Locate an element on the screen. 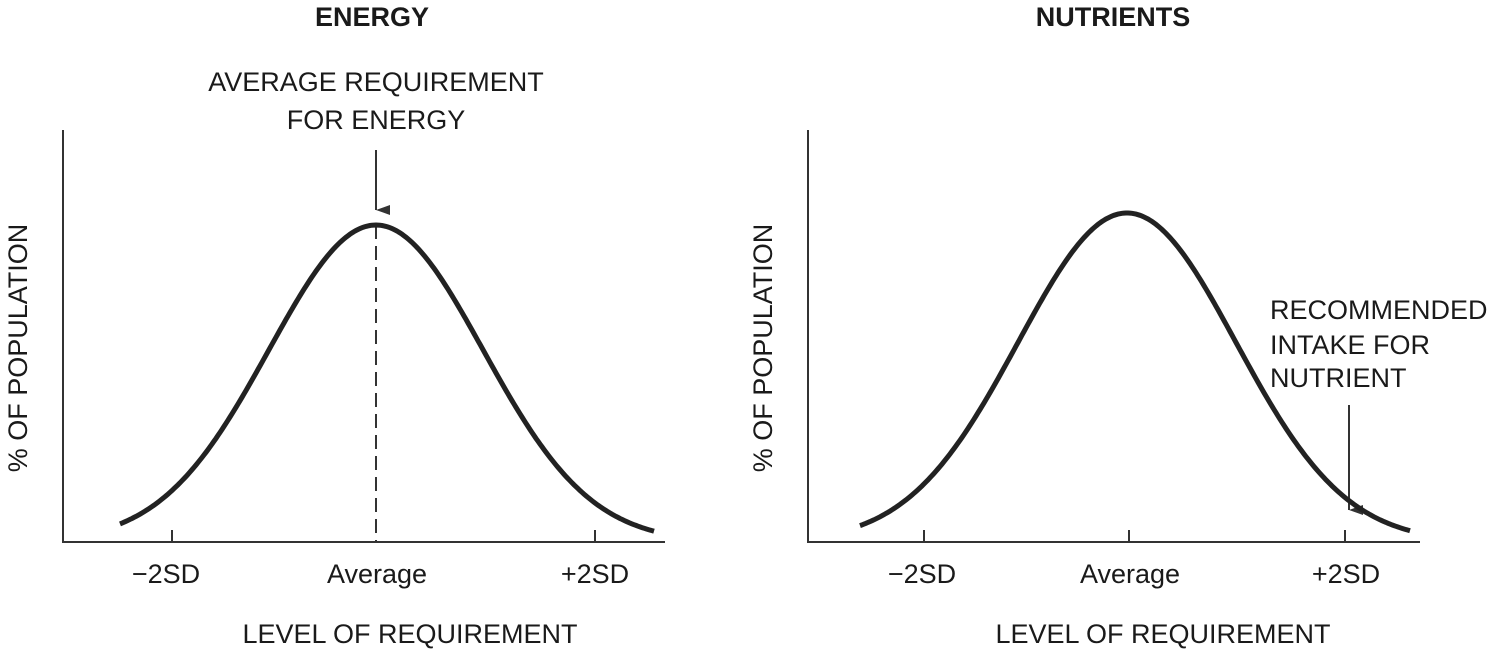 This screenshot has height=654, width=1505. annotation: AVERAGE REQUIREMENT is located at coordinates (376, 82).